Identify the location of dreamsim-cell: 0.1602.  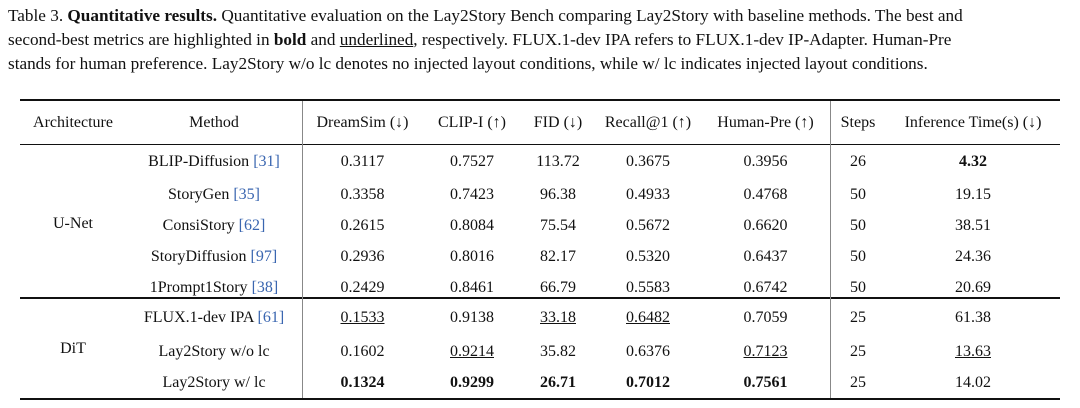
(362, 351).